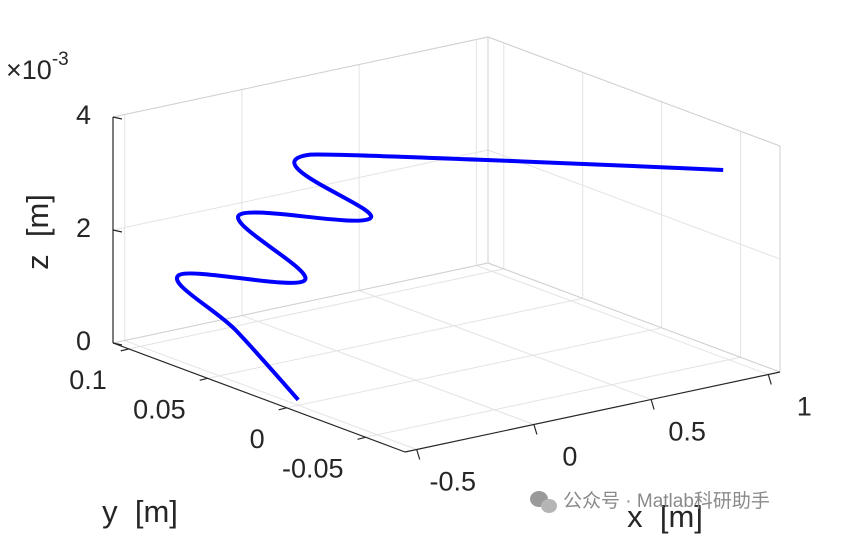  I want to click on y-axis-label: y [m], so click(140, 511).